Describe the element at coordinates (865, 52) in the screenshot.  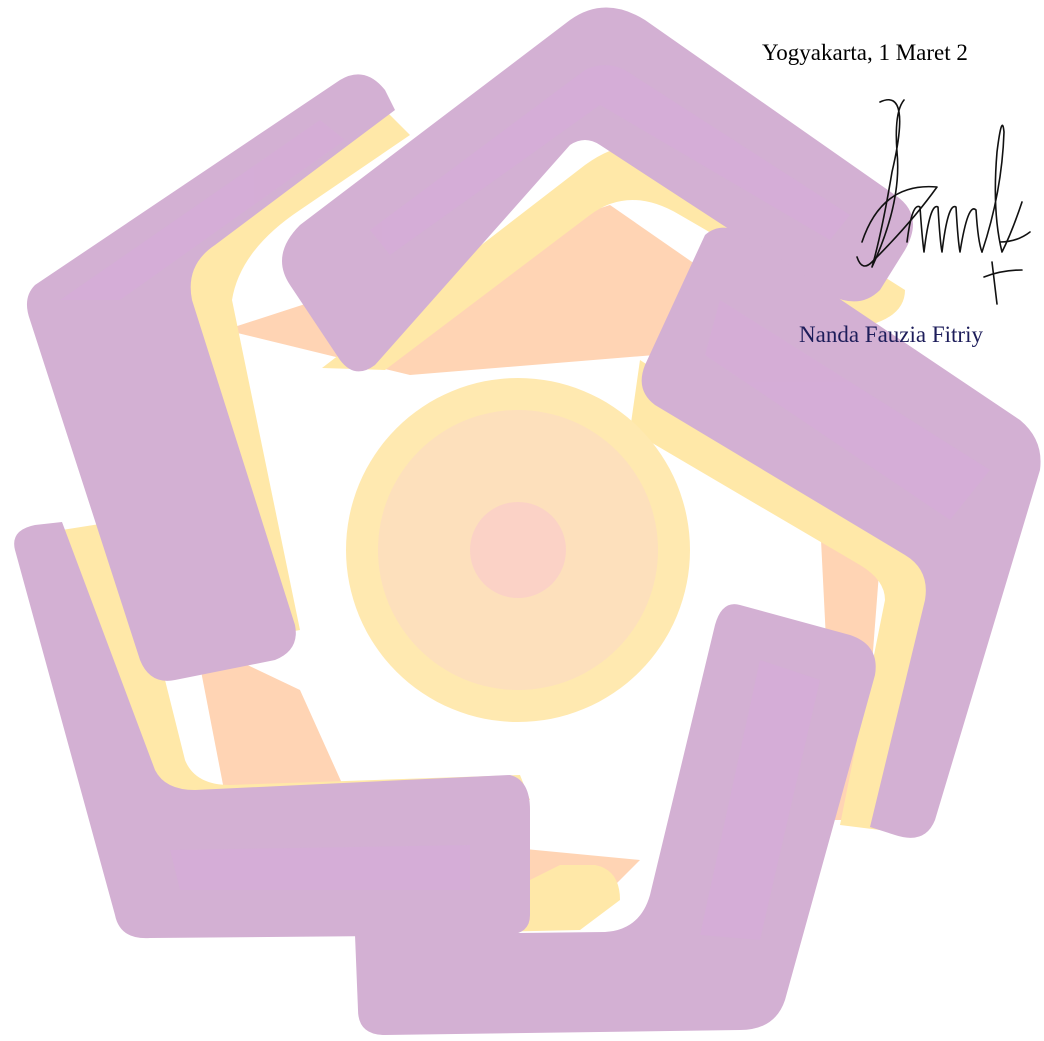
I see `place-date-line: Yogyakarta, 1 Maret 2` at that location.